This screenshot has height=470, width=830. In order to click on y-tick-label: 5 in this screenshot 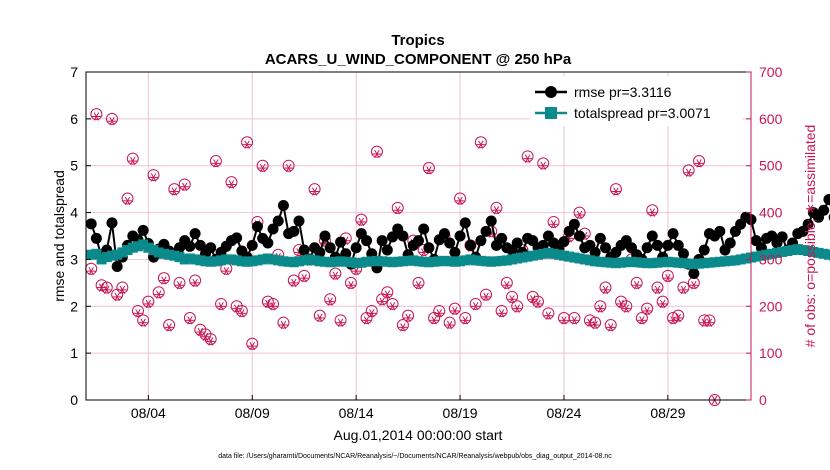, I will do `click(74, 166)`.